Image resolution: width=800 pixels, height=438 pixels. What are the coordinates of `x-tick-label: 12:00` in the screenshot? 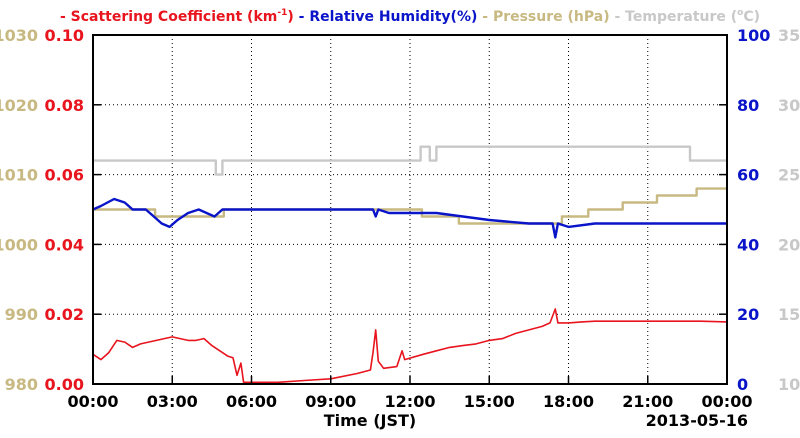 It's located at (410, 401).